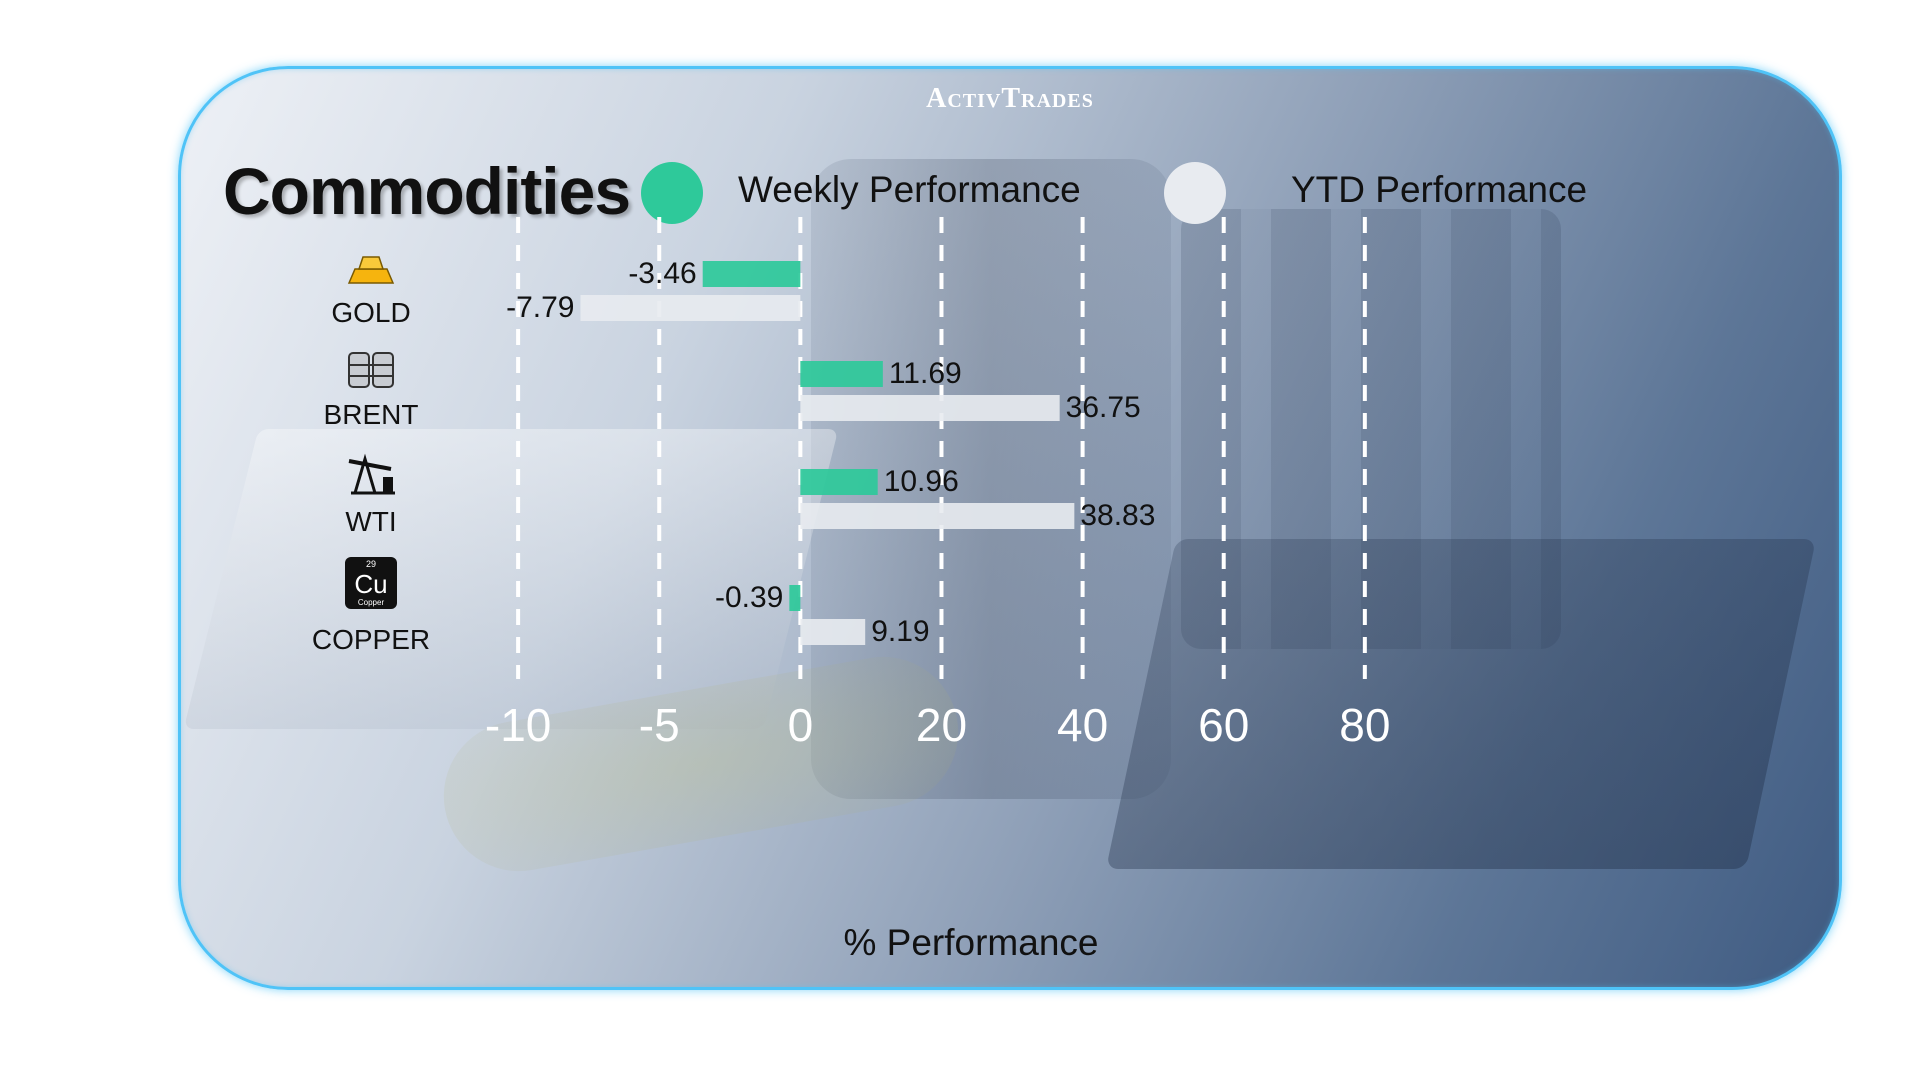 The image size is (1920, 1080). I want to click on data-label: -7.79, so click(540, 307).